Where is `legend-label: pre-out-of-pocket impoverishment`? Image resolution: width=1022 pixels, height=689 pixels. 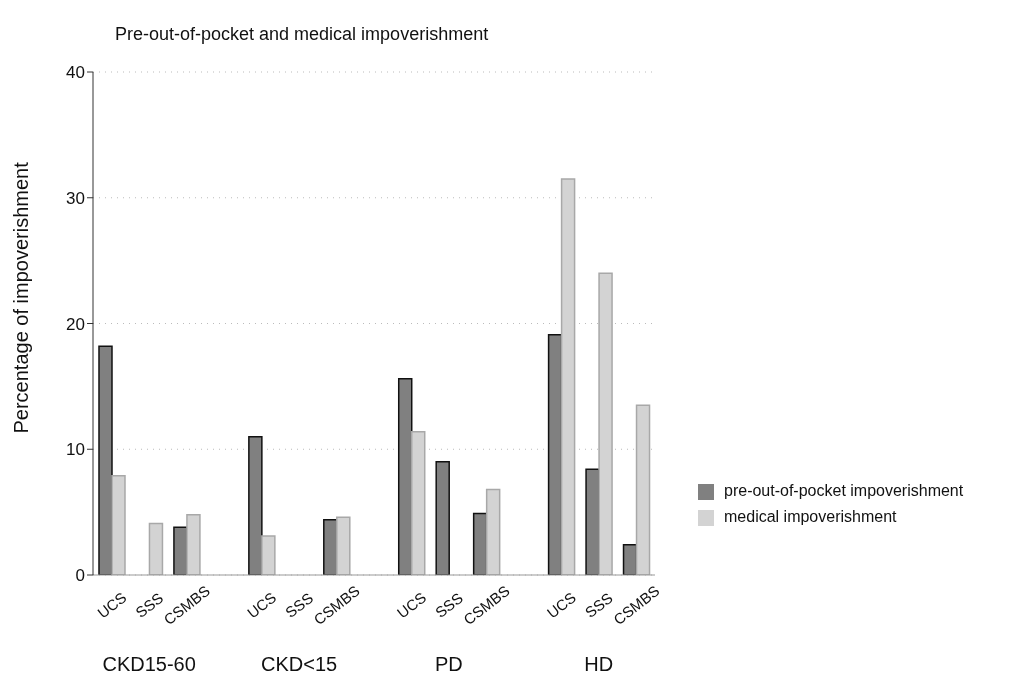
legend-label: pre-out-of-pocket impoverishment is located at coordinates (844, 490).